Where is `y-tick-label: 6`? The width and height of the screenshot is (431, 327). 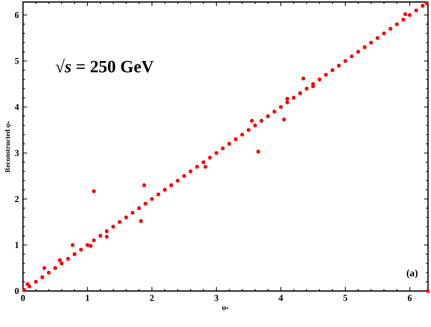 y-tick-label: 6 is located at coordinates (16, 15).